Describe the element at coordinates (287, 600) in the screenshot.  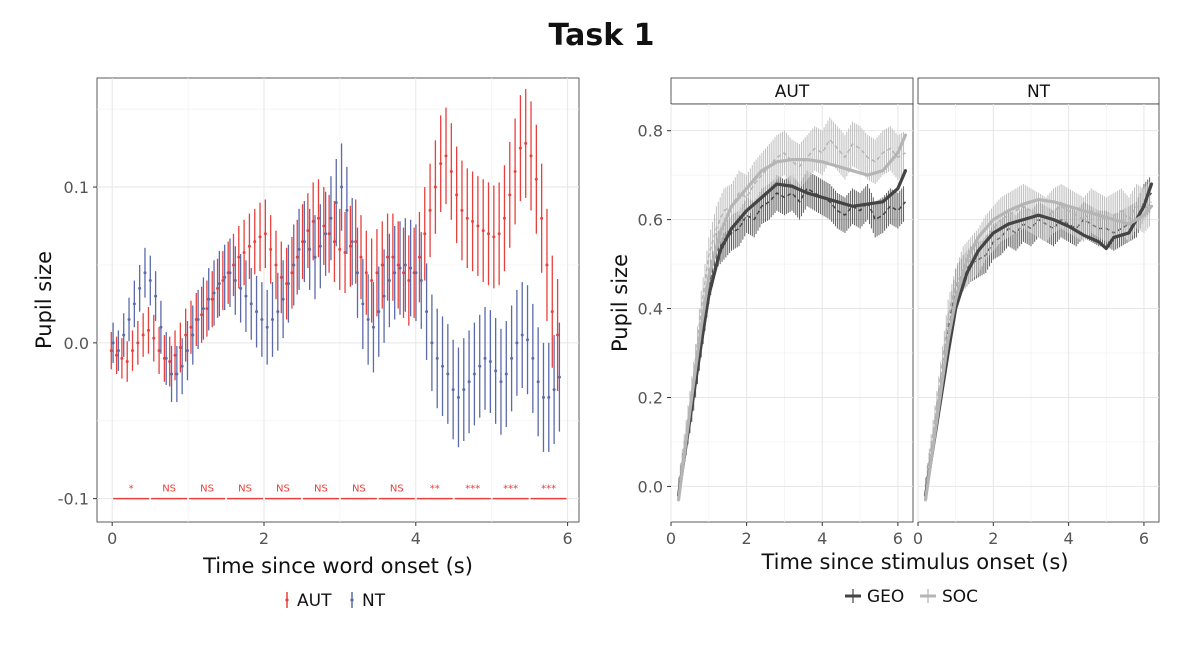
I see `legend-key-dot-aut` at that location.